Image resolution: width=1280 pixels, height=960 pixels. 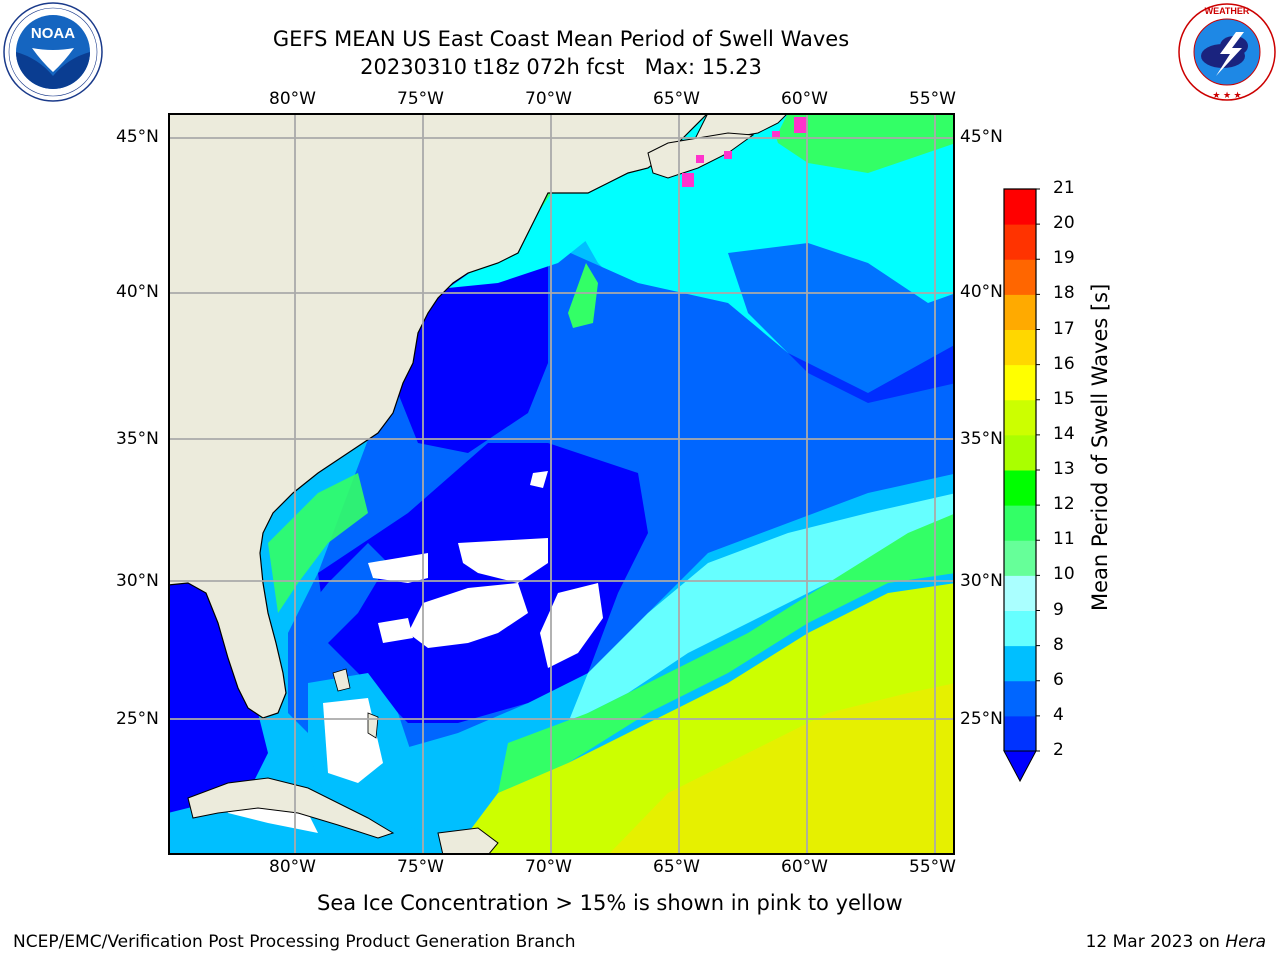 I want to click on colorbar-tick-label: 10, so click(x=1064, y=574).